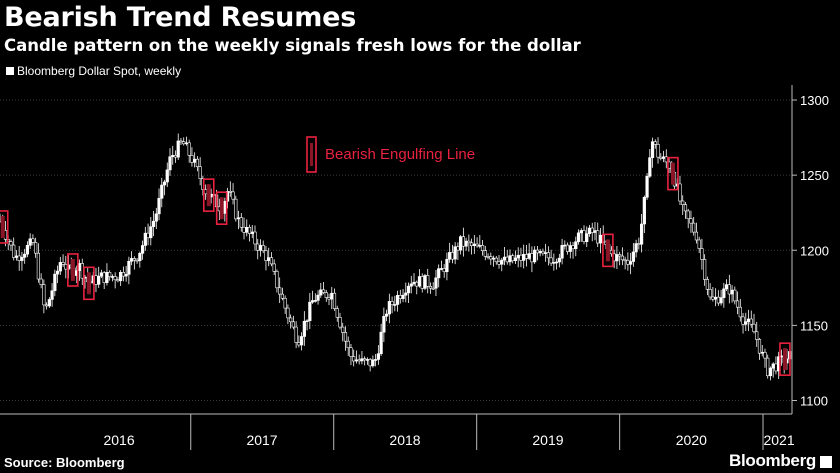 The height and width of the screenshot is (473, 840). What do you see at coordinates (311, 154) in the screenshot?
I see `annotation-marker-fill` at bounding box center [311, 154].